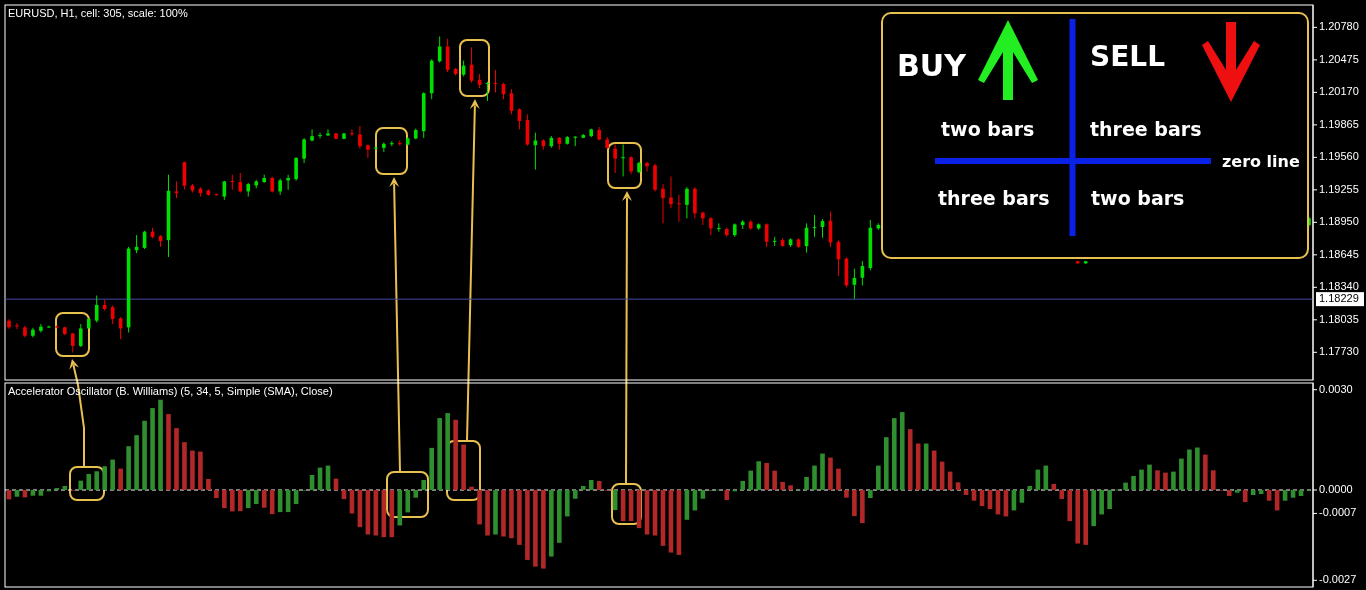  I want to click on annotation: zero line, so click(1261, 161).